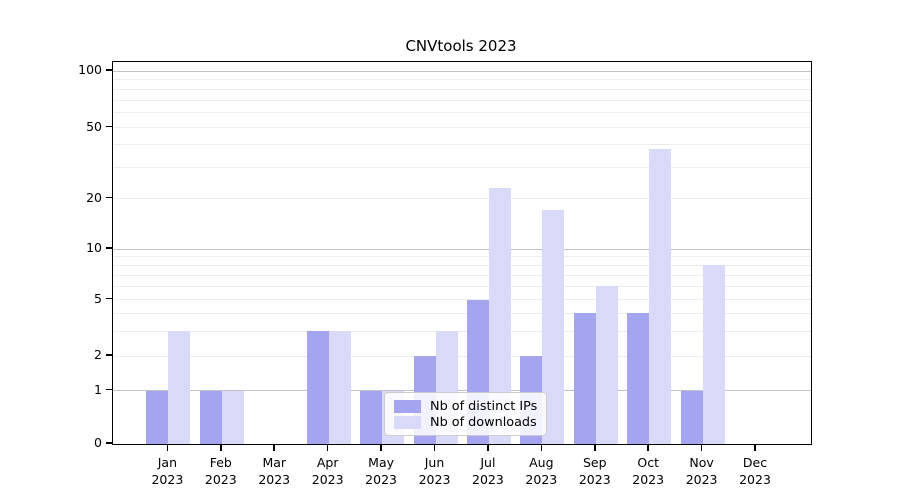  What do you see at coordinates (638, 378) in the screenshot?
I see `bar-oct-ips` at bounding box center [638, 378].